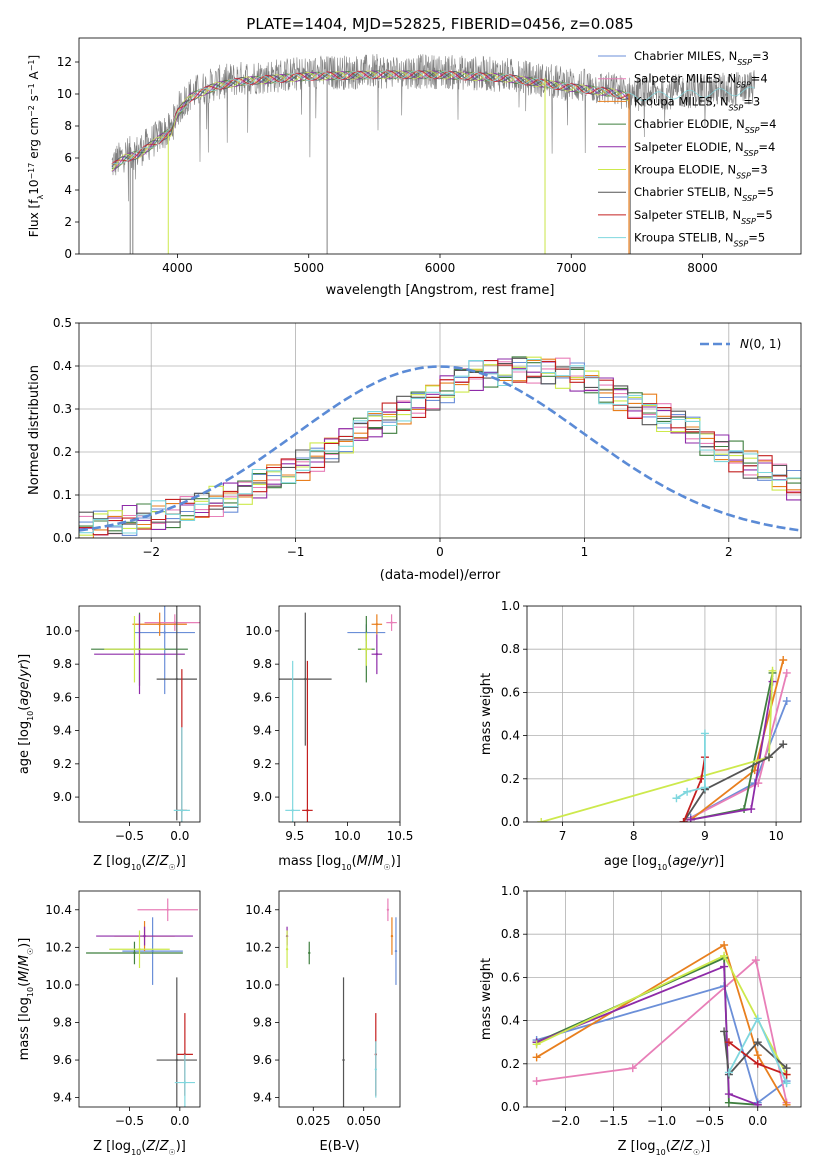 The height and width of the screenshot is (1170, 819). I want to click on x-tick-label: 5000, so click(308, 268).